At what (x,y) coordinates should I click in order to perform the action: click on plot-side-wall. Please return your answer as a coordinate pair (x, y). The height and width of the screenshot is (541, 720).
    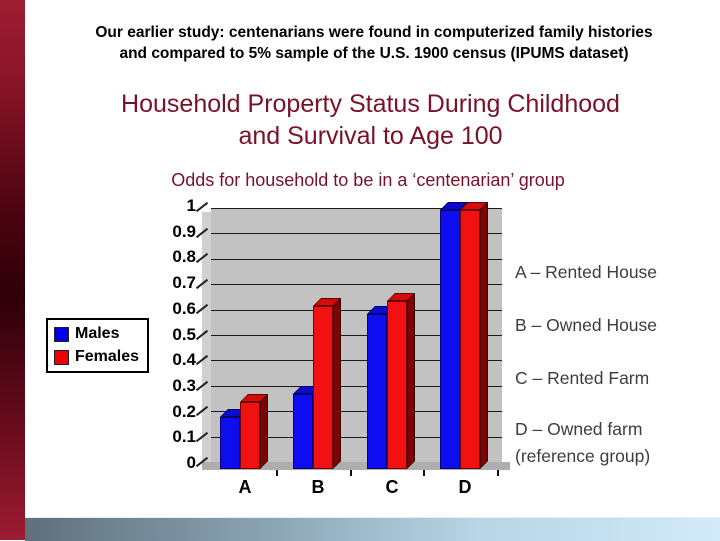
    Looking at the image, I should click on (206, 341).